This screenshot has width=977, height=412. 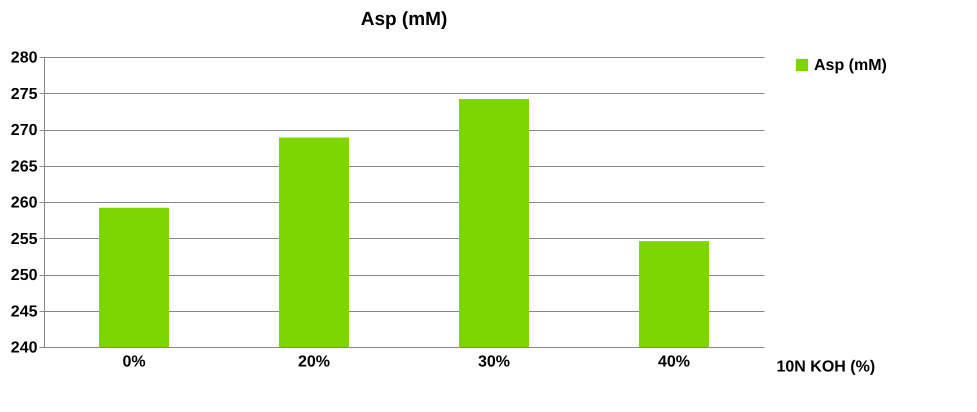 I want to click on y-tick-label: 260, so click(x=24, y=203).